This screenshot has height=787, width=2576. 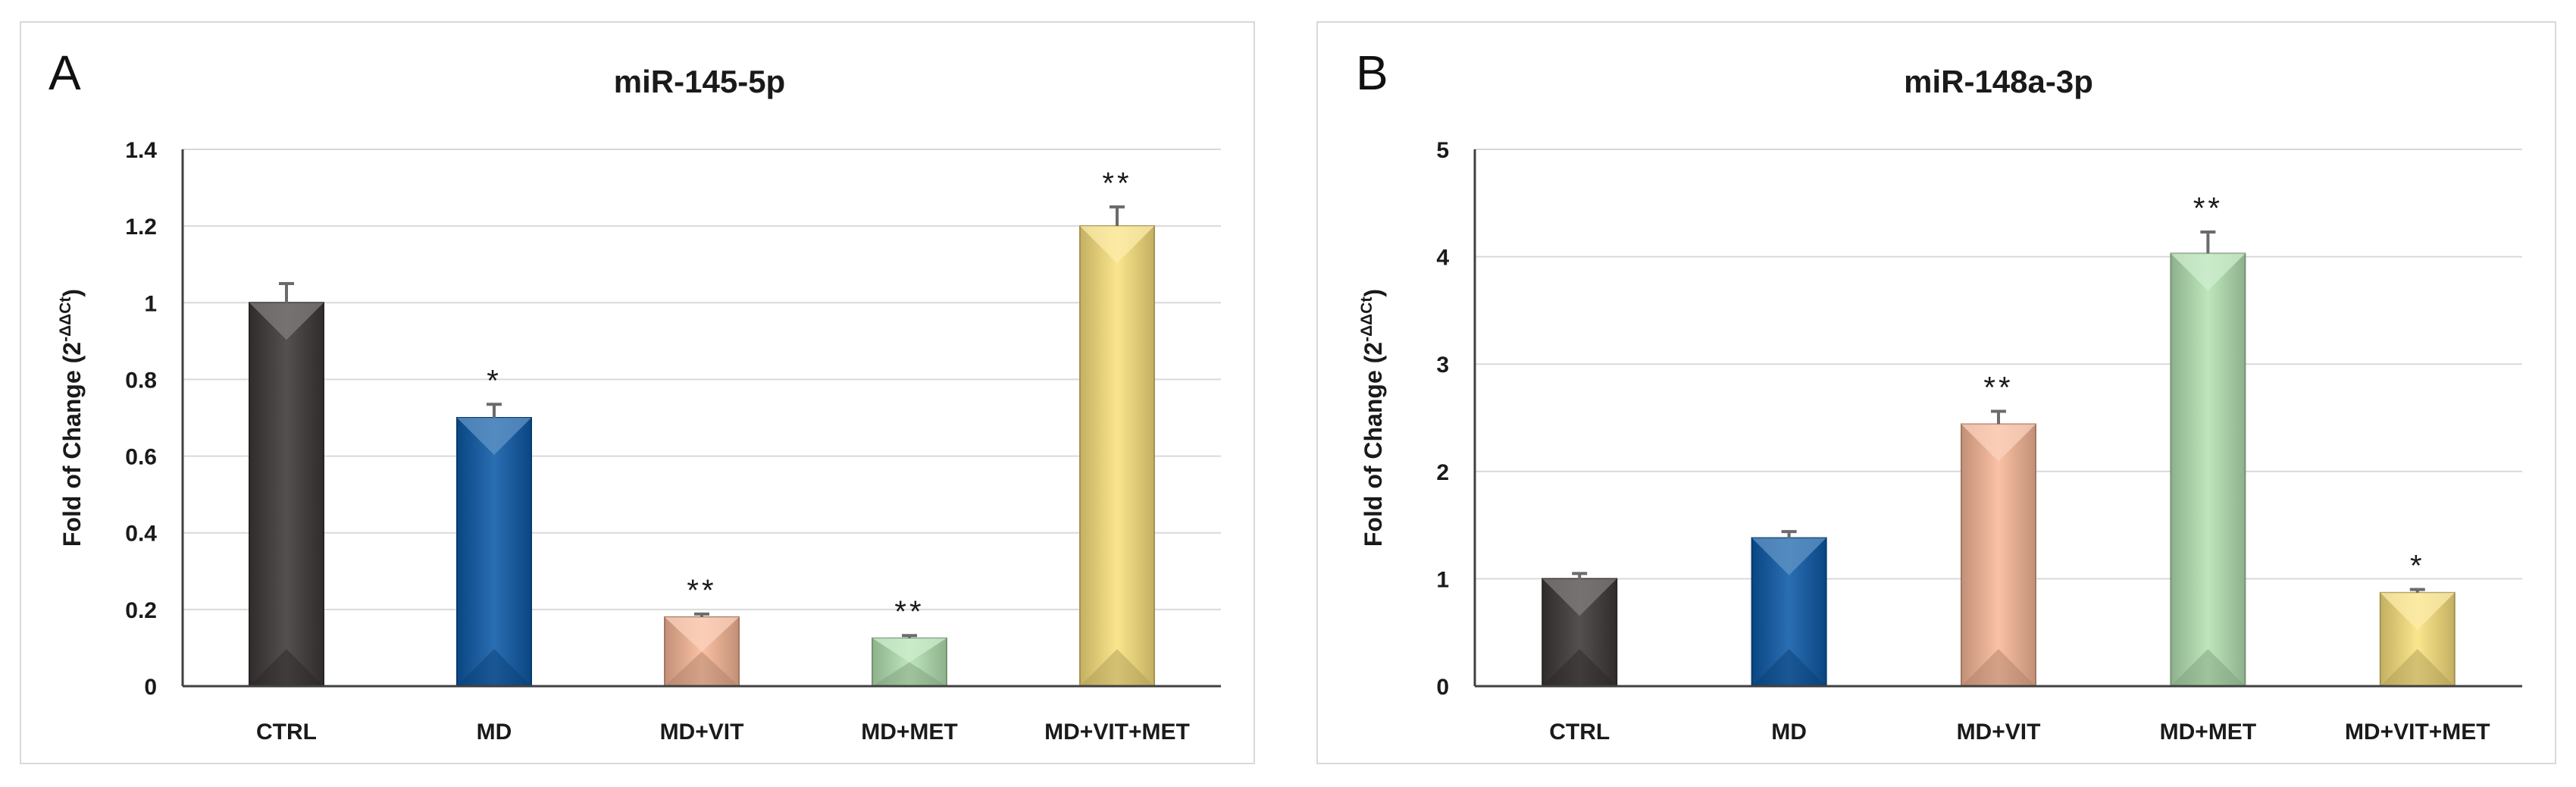 What do you see at coordinates (1117, 456) in the screenshot?
I see `bar-md-vit-met` at bounding box center [1117, 456].